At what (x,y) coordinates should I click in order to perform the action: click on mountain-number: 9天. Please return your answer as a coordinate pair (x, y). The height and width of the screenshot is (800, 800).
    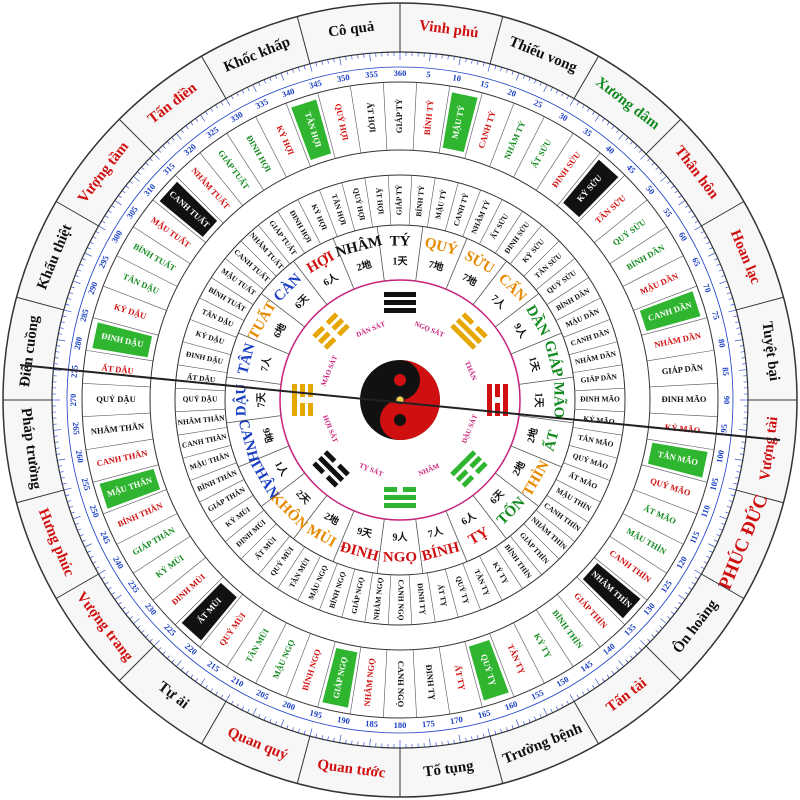
    Looking at the image, I should click on (365, 533).